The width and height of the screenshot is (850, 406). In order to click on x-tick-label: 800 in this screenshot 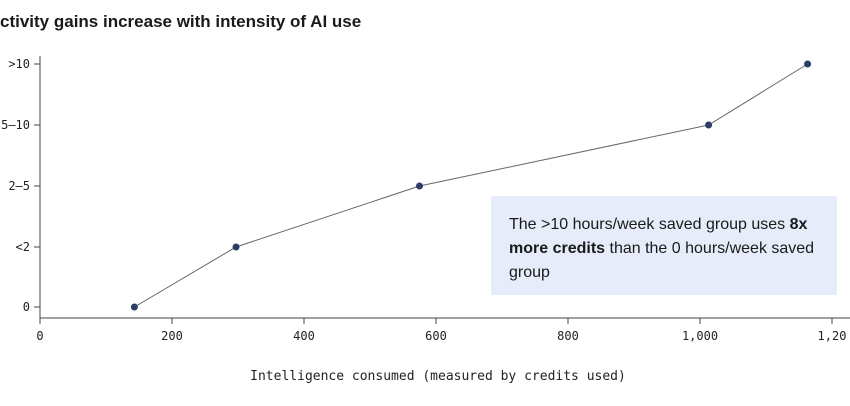, I will do `click(568, 336)`.